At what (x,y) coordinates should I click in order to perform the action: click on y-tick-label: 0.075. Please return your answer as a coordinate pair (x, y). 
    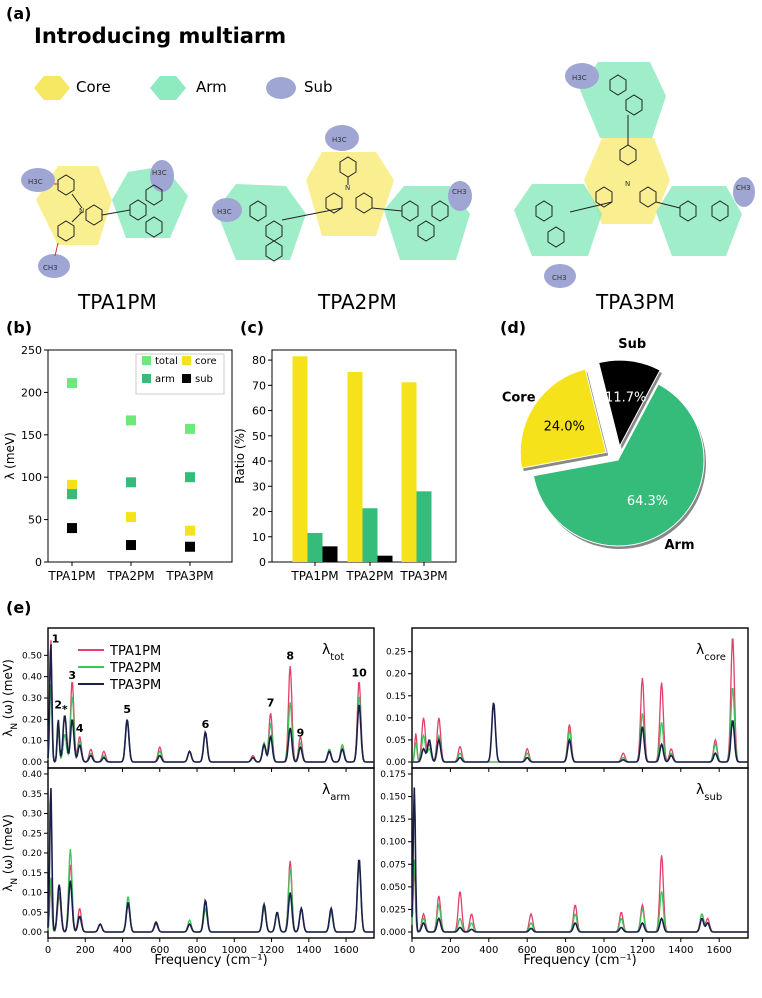
    Looking at the image, I should click on (393, 865).